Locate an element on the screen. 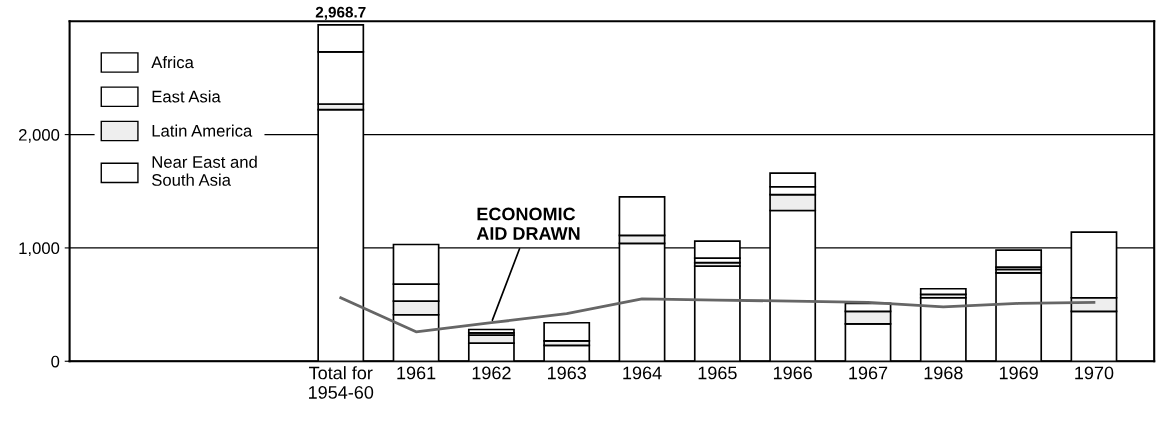  y-tick-label: 1,000 is located at coordinates (39, 249).